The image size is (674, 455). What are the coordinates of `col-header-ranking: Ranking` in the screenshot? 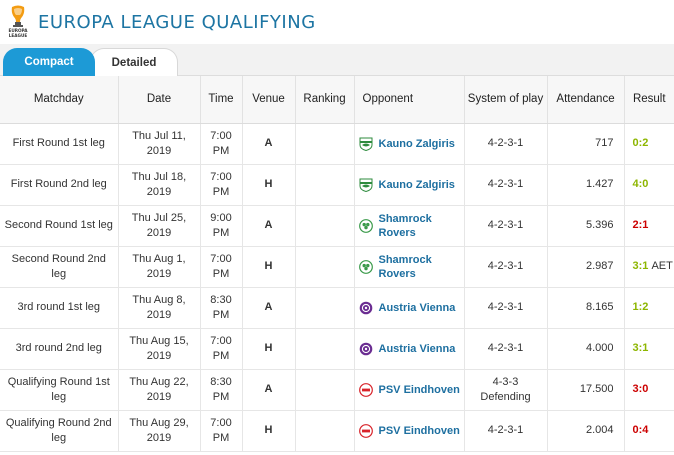 It's located at (325, 100).